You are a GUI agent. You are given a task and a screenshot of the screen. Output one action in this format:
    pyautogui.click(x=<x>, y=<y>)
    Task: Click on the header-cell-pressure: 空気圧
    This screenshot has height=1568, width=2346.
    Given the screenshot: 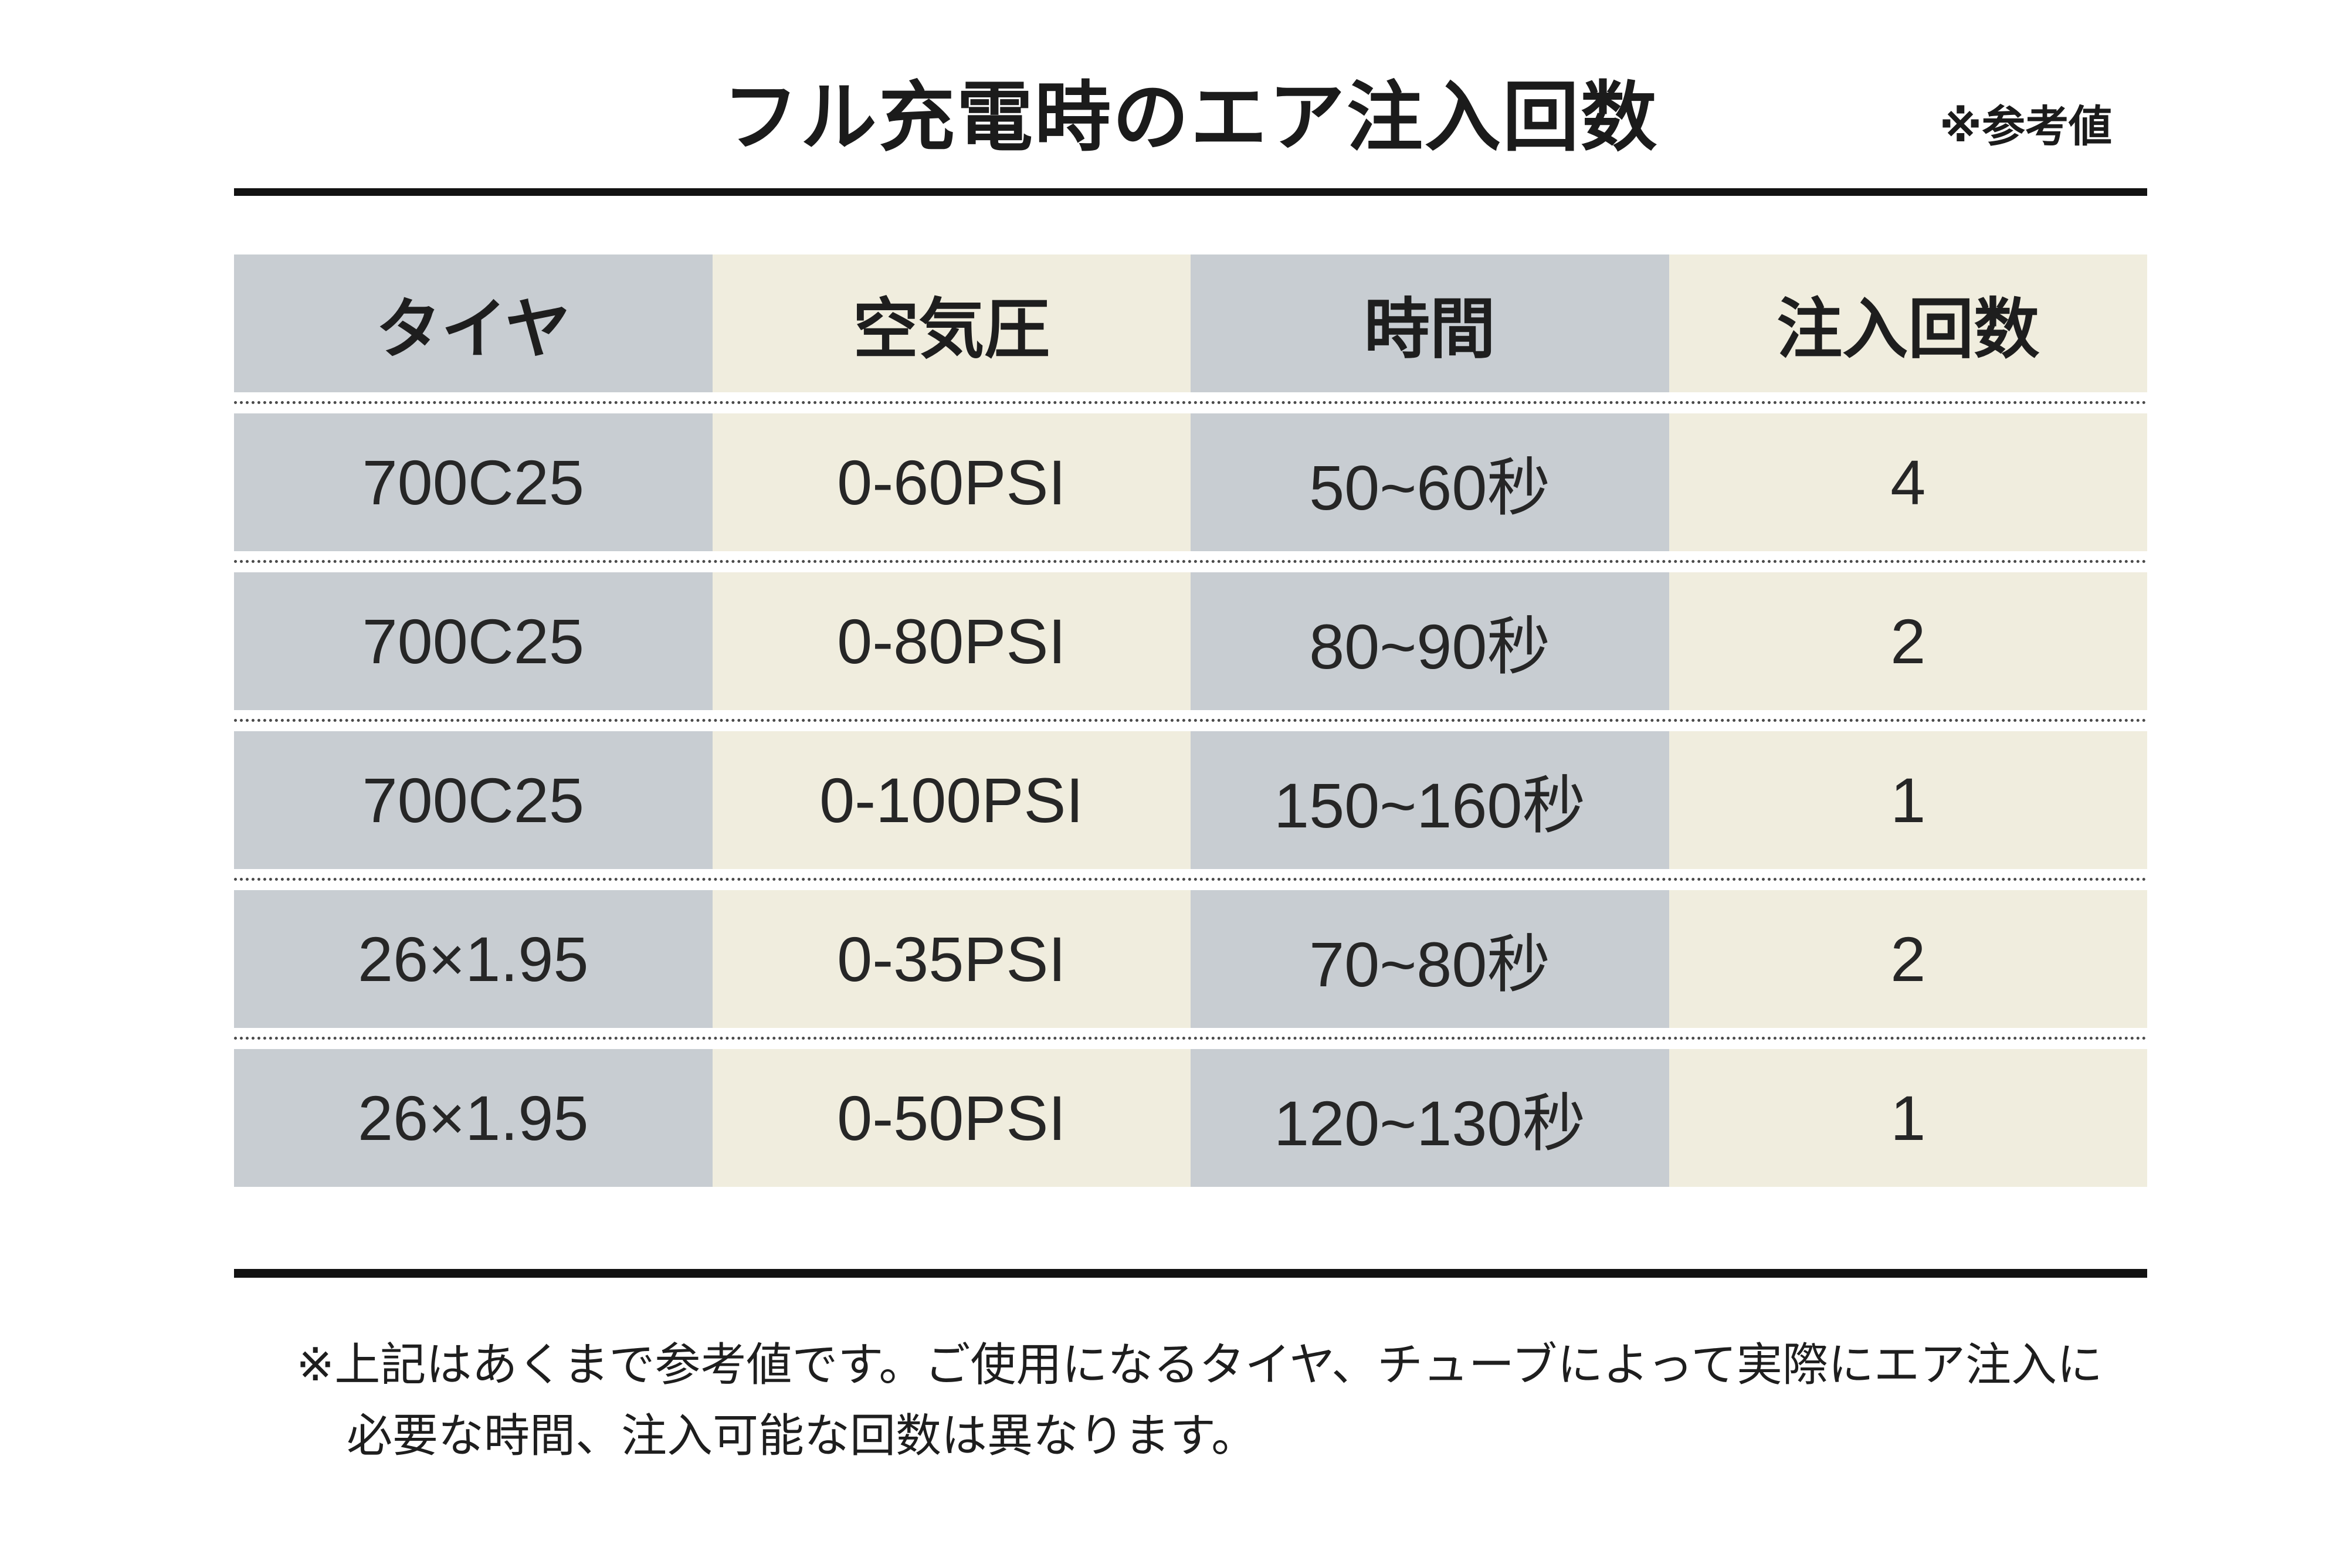 What is the action you would take?
    pyautogui.click(x=951, y=323)
    